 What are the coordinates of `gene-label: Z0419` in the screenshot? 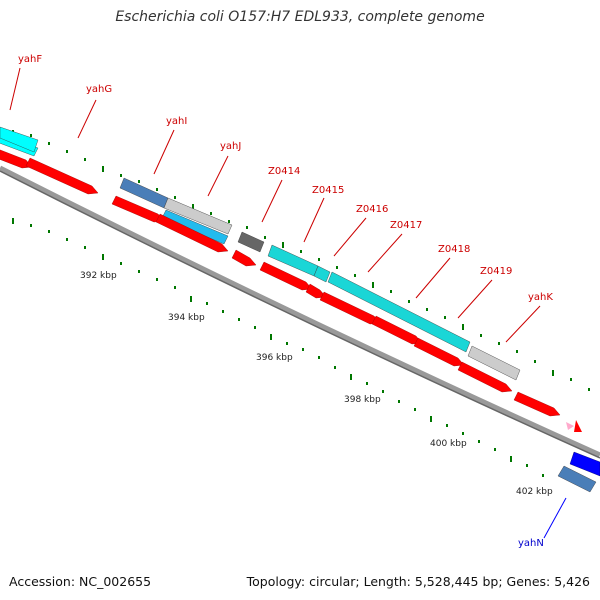 It's located at (496, 271).